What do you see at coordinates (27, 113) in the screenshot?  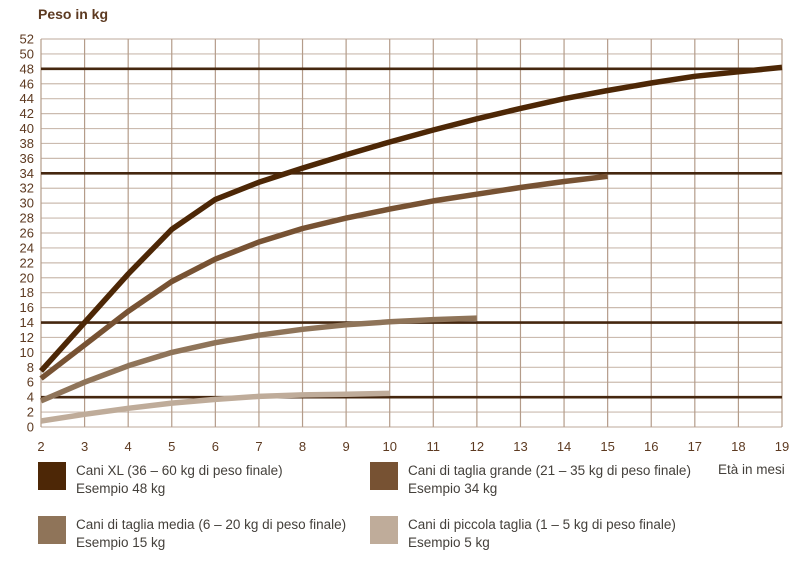 I see `y-tick-label: 42` at bounding box center [27, 113].